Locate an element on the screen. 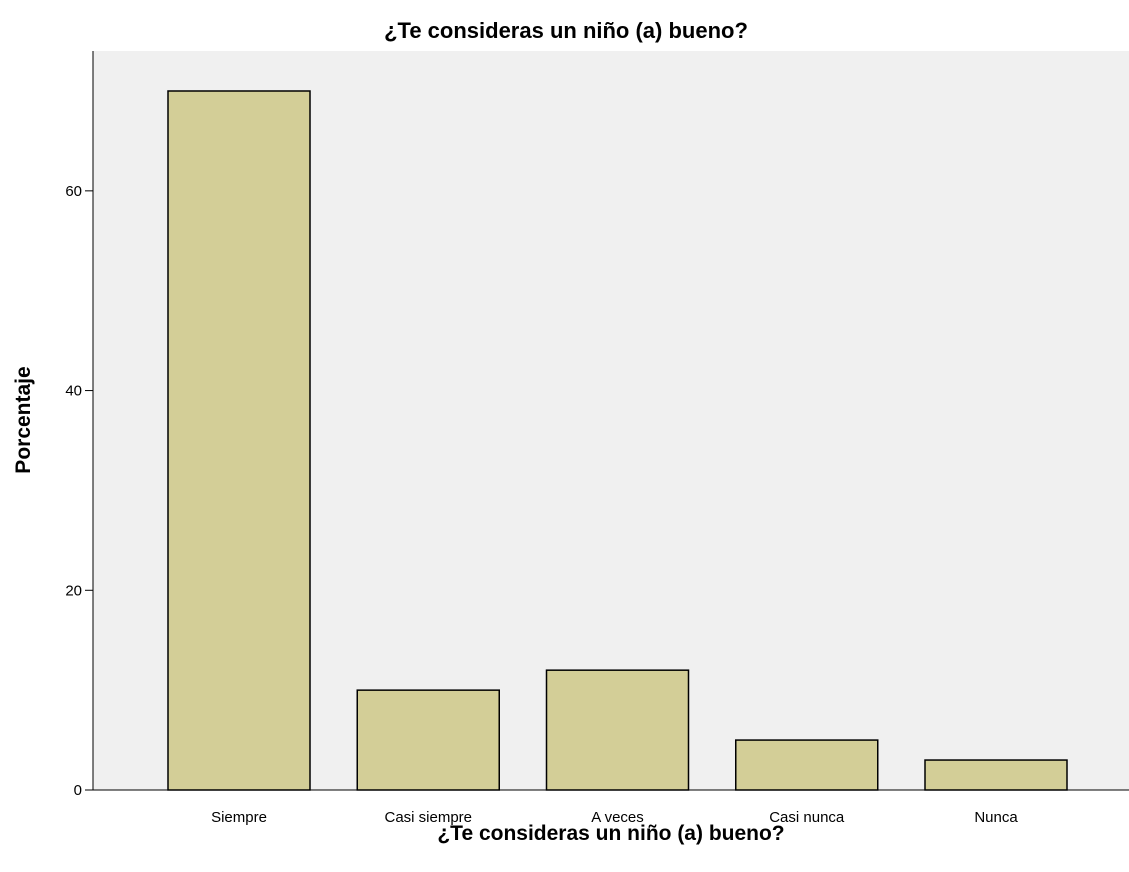  y-axis-title: Porcentaje is located at coordinates (23, 419).